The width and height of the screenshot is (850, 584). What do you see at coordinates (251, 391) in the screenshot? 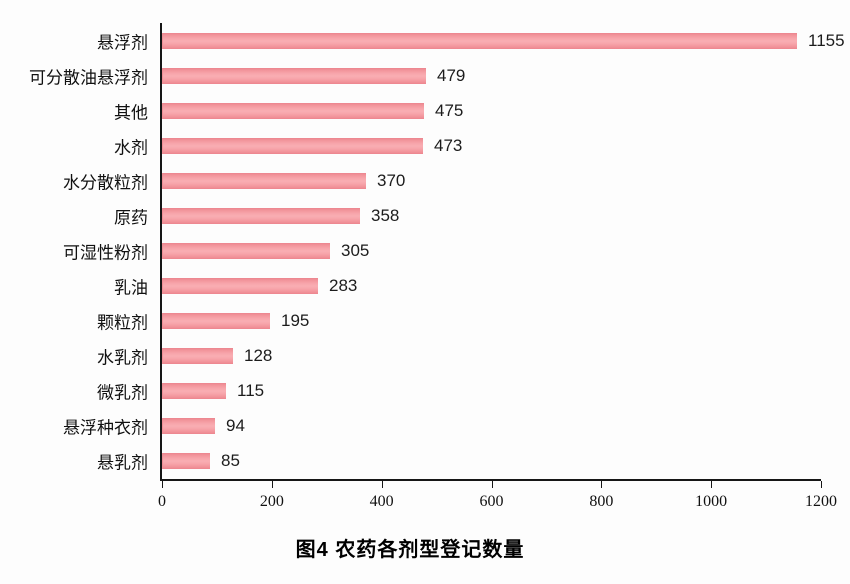
I see `value-label: 115` at bounding box center [251, 391].